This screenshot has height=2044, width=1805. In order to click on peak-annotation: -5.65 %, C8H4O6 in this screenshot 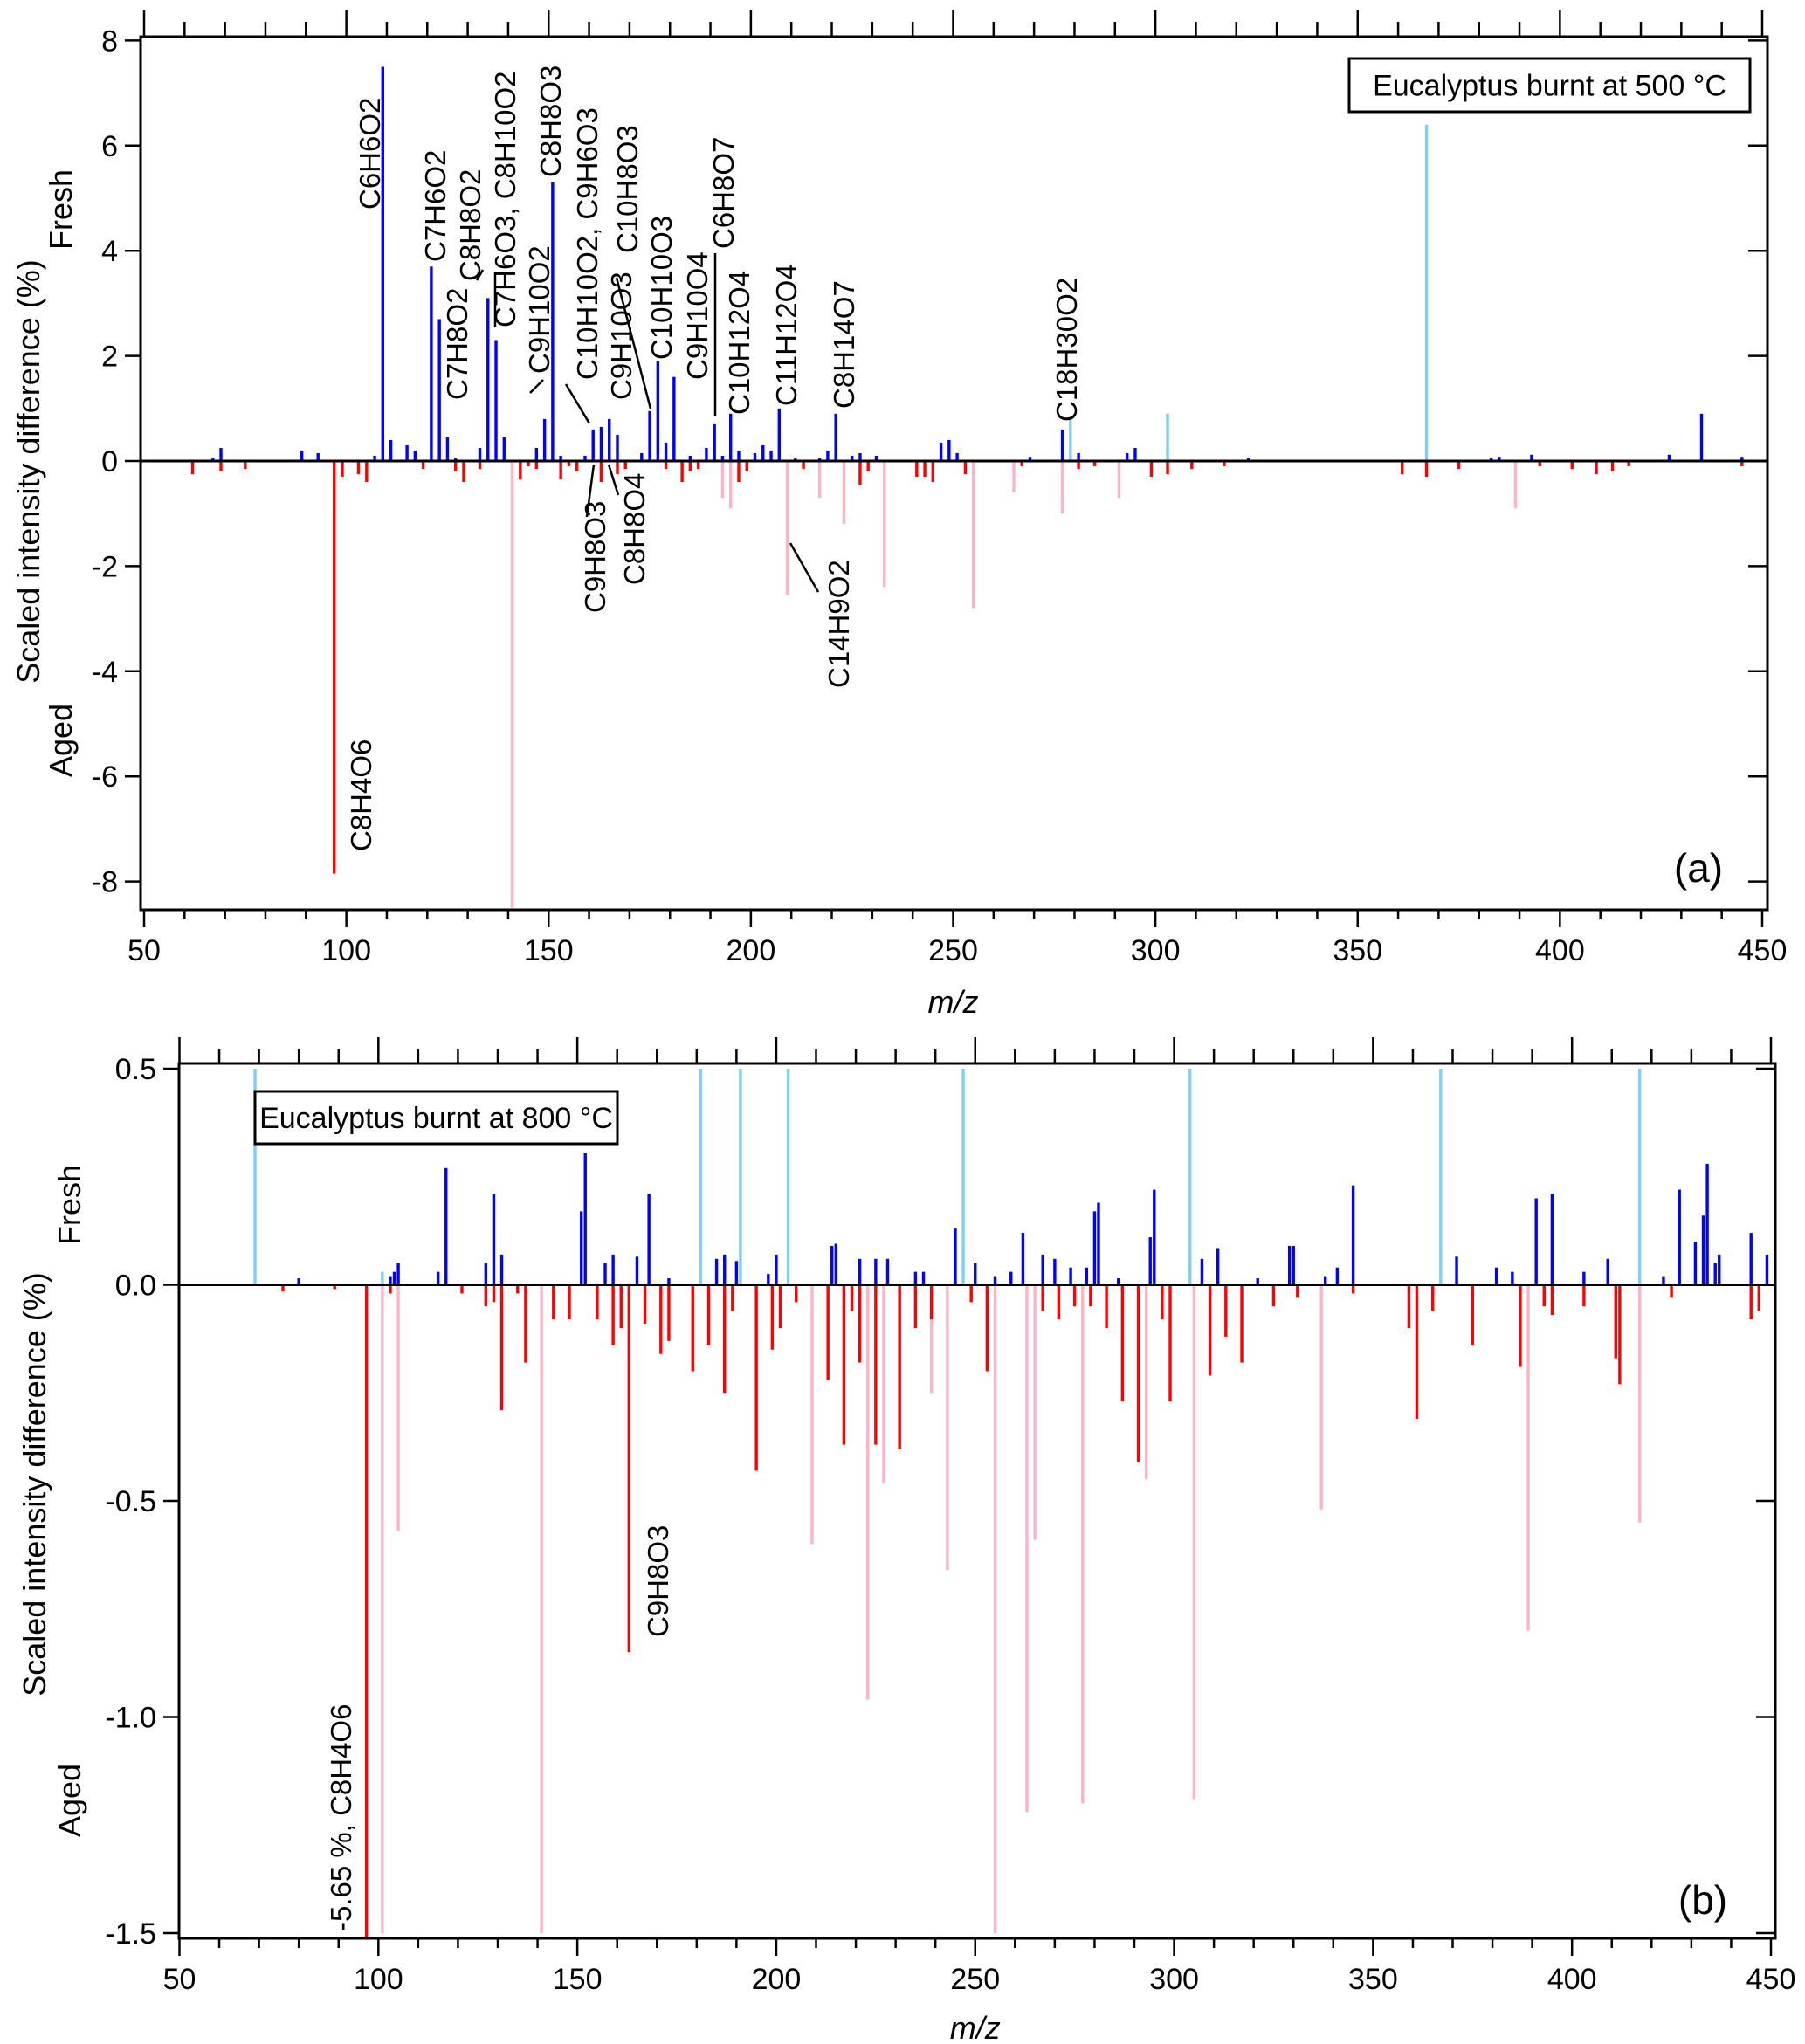, I will do `click(341, 1817)`.